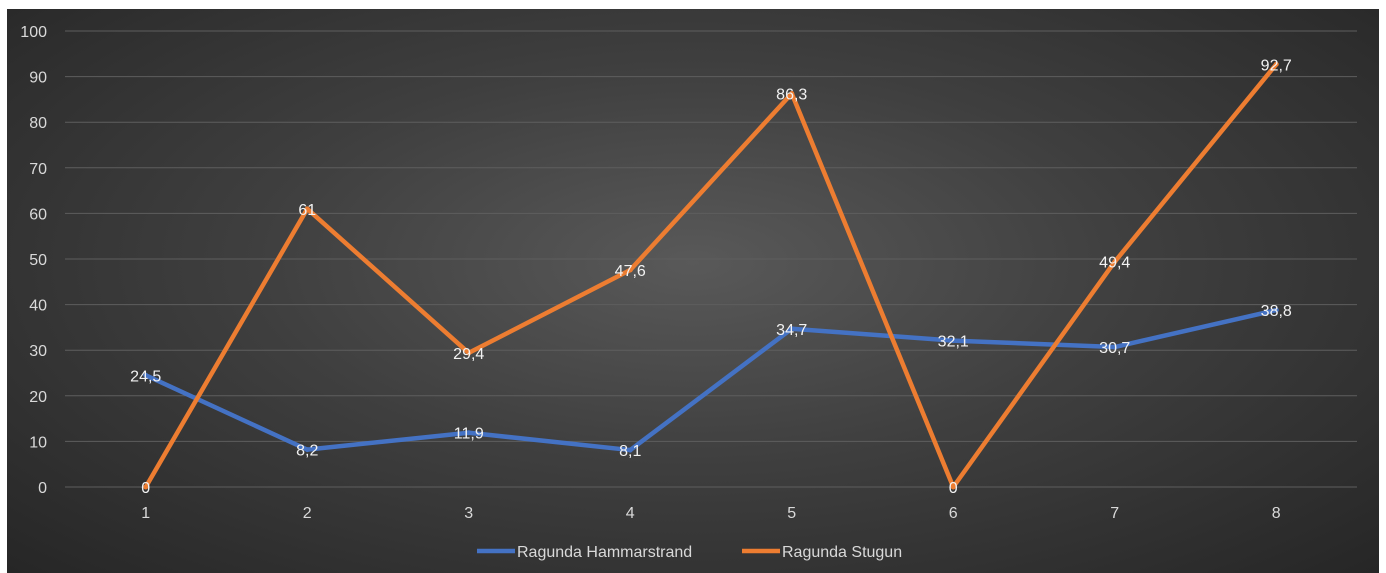  I want to click on y-tick-label: 80, so click(38, 123).